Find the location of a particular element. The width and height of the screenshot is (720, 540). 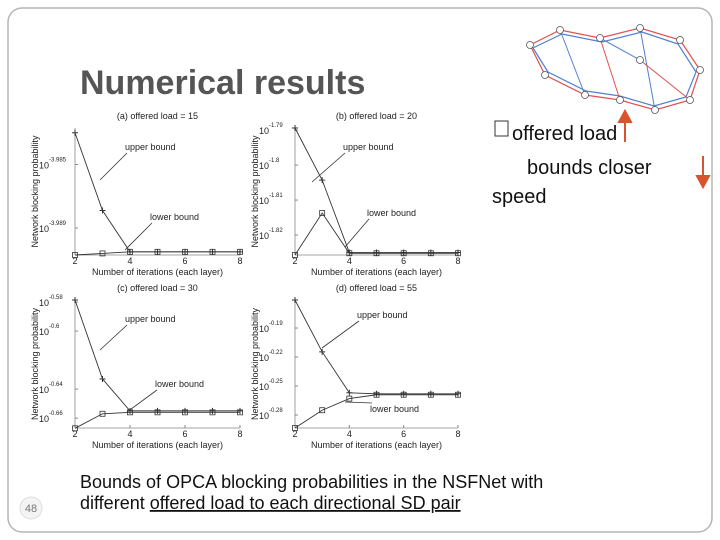

y-tick-exponent: -1.79 is located at coordinates (276, 126).